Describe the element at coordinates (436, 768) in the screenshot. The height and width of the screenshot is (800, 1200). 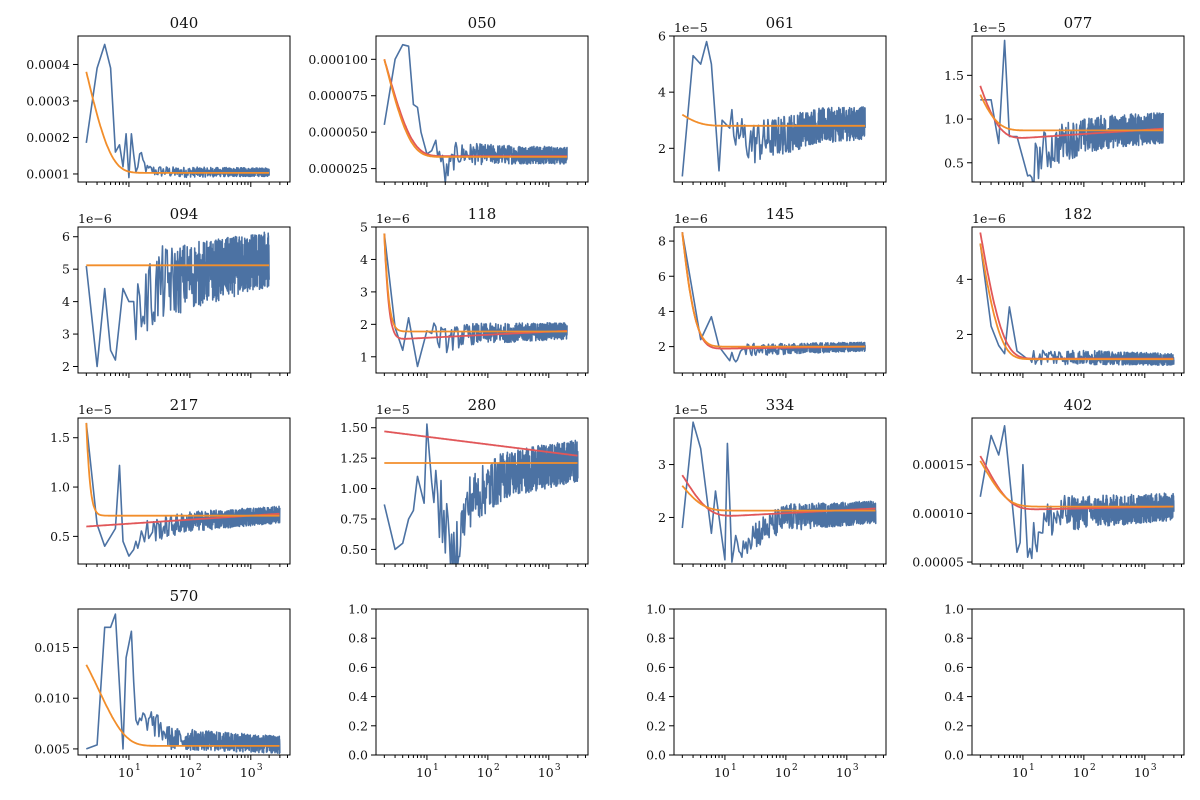
I see `x-tick-exponent: 1` at that location.